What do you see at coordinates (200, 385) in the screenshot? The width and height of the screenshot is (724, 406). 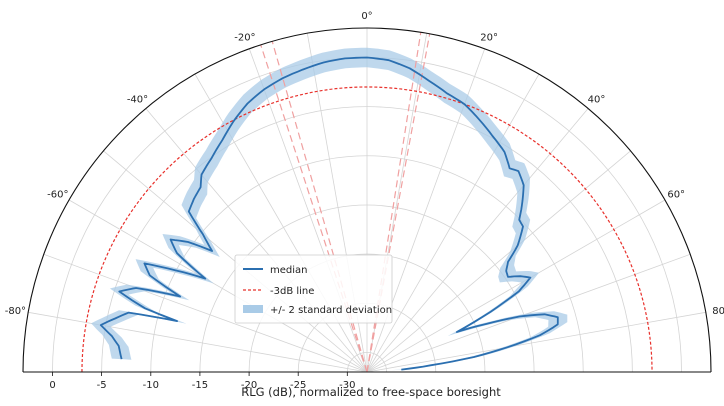 I see `r-tick-label: -15` at bounding box center [200, 385].